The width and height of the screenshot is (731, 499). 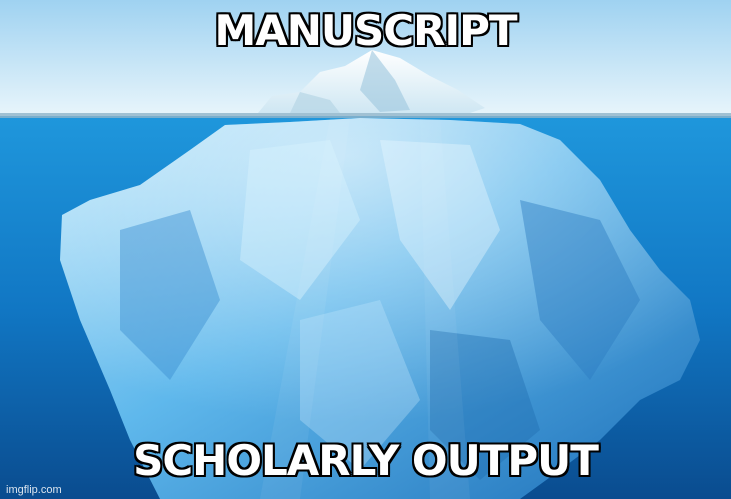 What do you see at coordinates (366, 460) in the screenshot?
I see `bottom-caption: SCHOLARLY OUTPUT` at bounding box center [366, 460].